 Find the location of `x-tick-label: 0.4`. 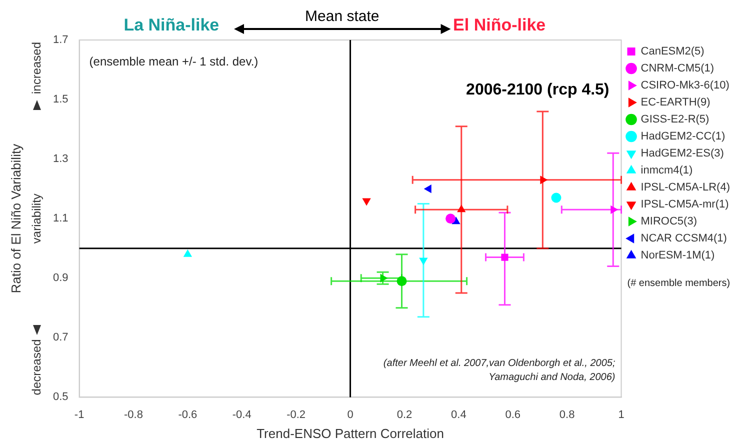

x-tick-label: 0.4 is located at coordinates (458, 414).